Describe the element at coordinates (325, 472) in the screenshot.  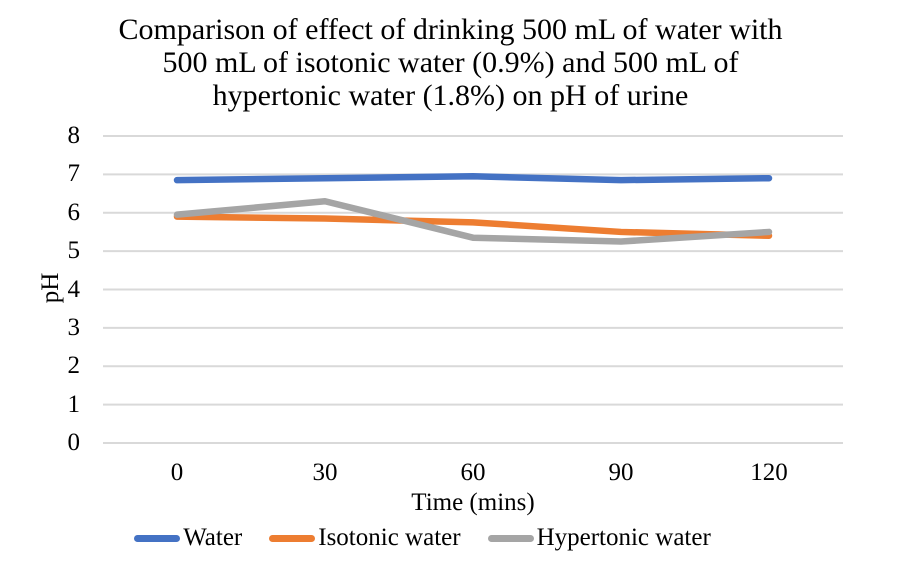
I see `x-tick-label: 30` at that location.